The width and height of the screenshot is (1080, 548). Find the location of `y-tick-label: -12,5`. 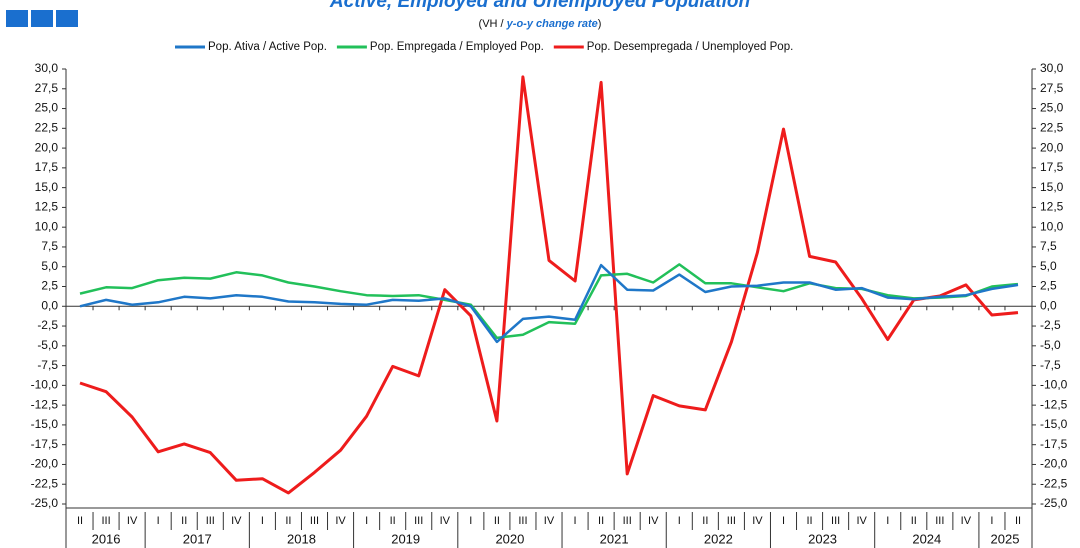

y-tick-label: -12,5 is located at coordinates (45, 404).